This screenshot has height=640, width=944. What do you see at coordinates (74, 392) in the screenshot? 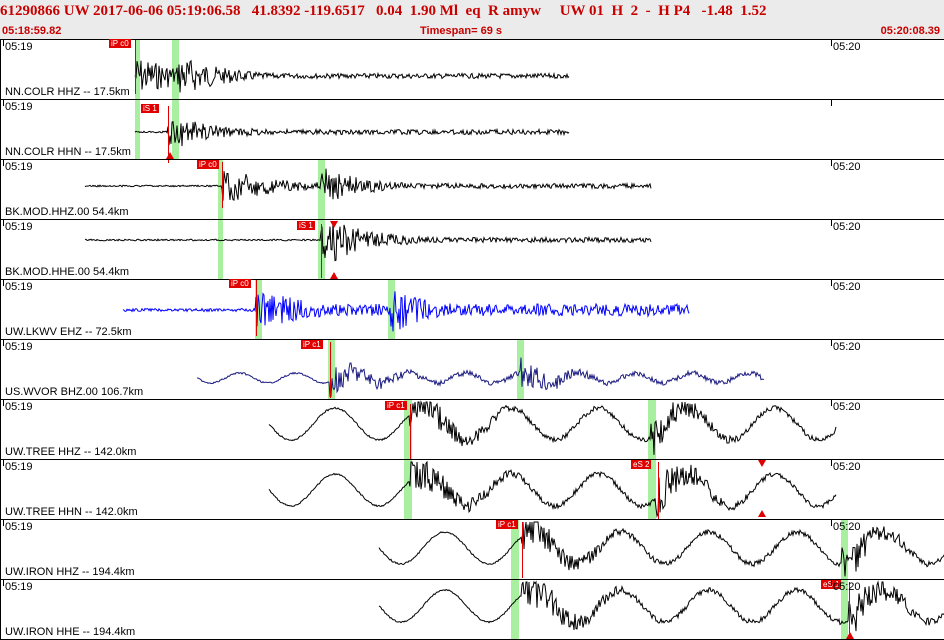
I see `channel-label: US.WVOR BHZ.00 106.7km` at bounding box center [74, 392].